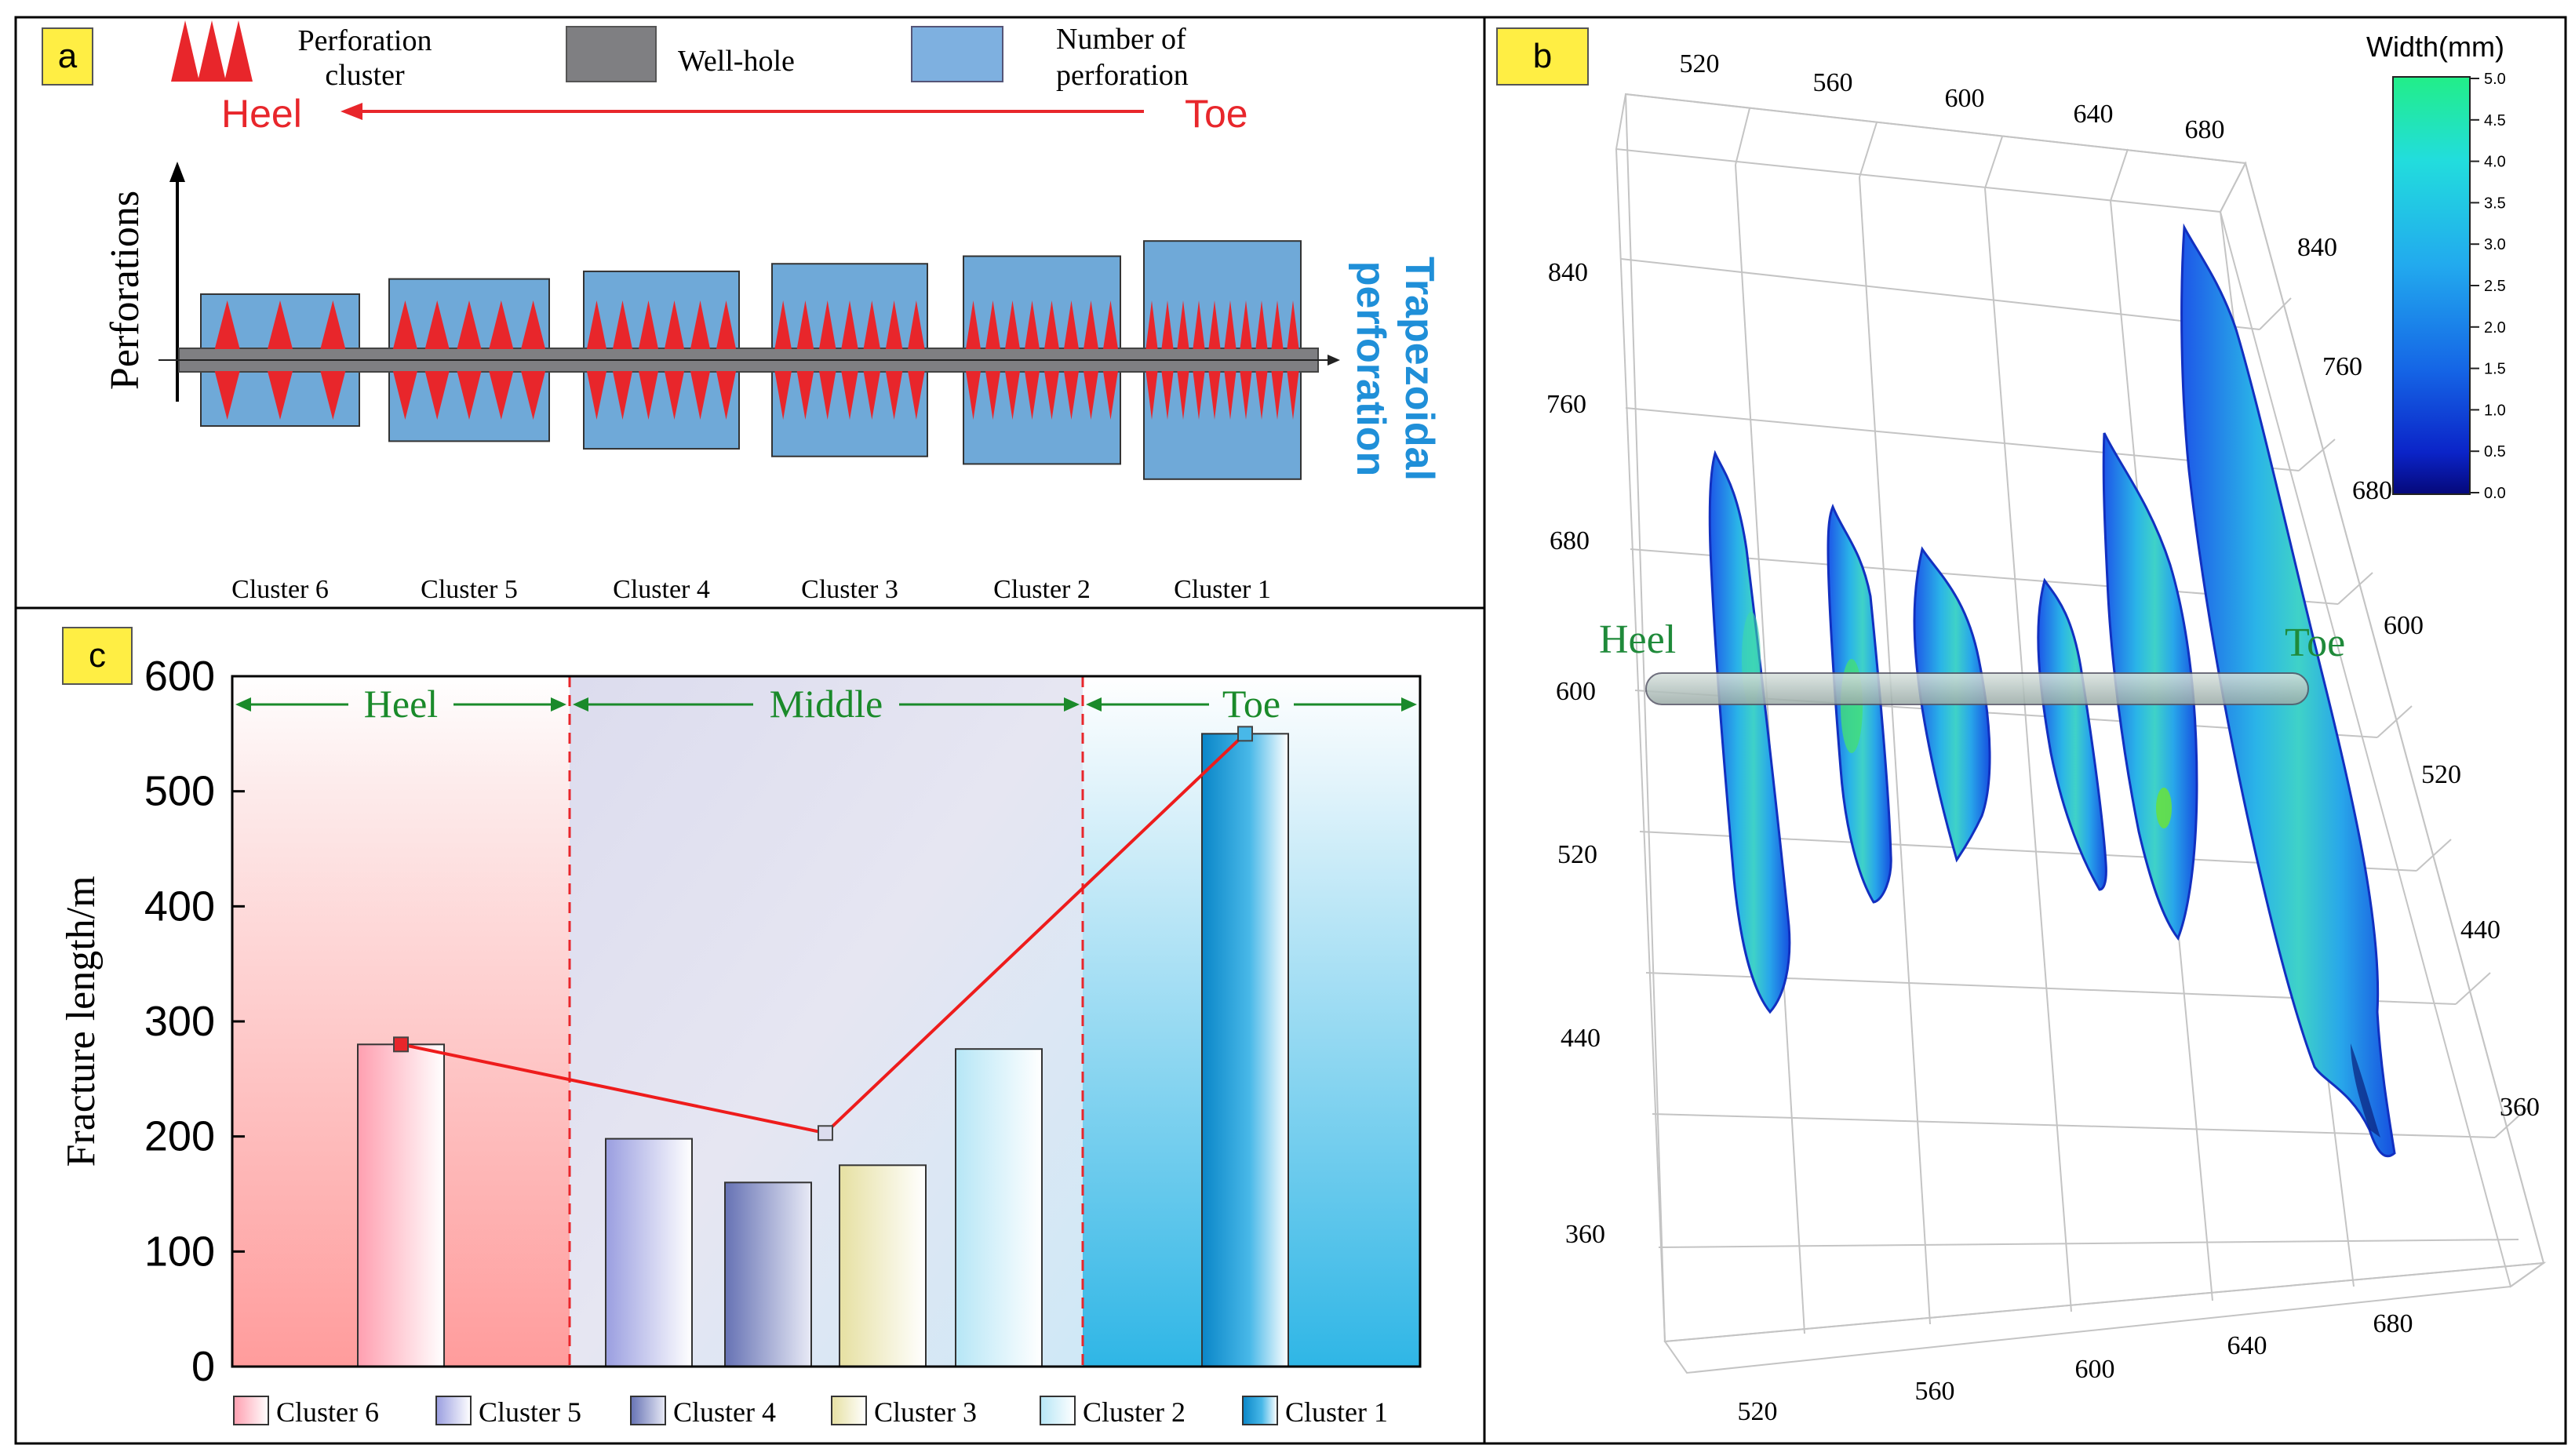 This screenshot has width=2575, height=1456. What do you see at coordinates (2480, 930) in the screenshot?
I see `right-axis-tick: 440` at bounding box center [2480, 930].